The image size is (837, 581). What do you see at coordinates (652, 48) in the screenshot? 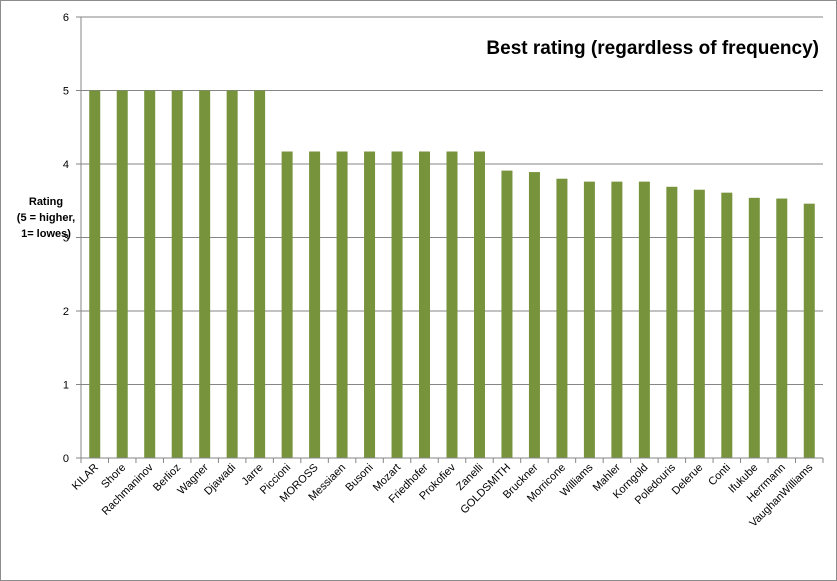
I see `chart-title: Best rating (regardless of frequency)` at bounding box center [652, 48].